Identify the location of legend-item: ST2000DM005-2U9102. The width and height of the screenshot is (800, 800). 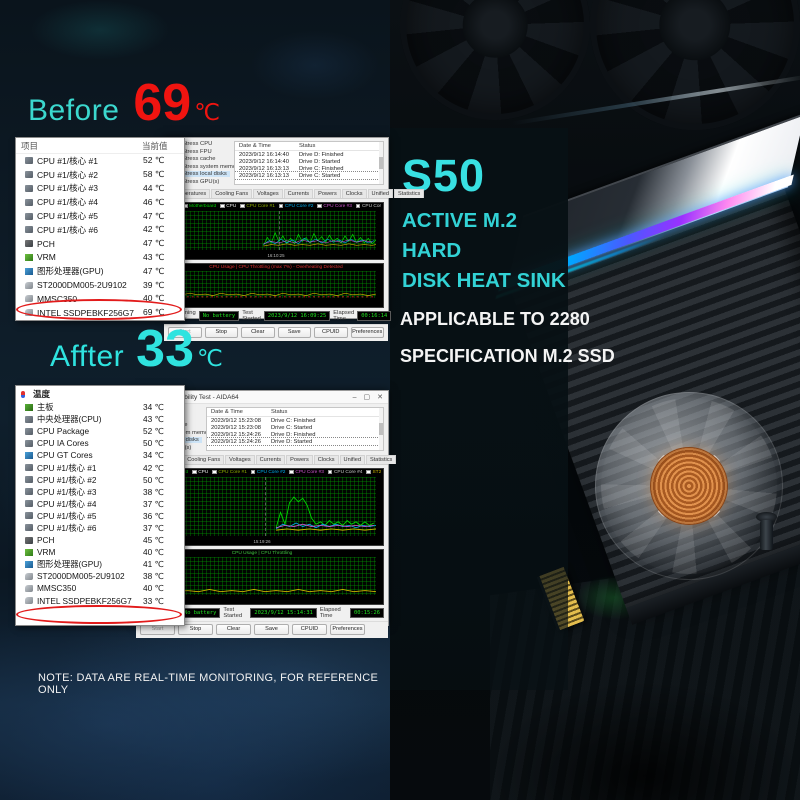
(373, 472).